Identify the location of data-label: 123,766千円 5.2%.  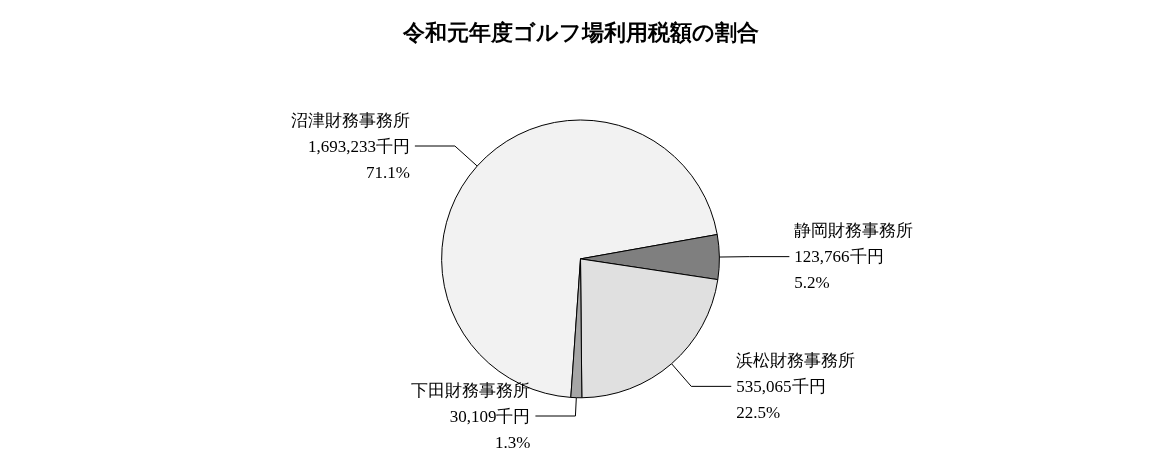
(839, 270).